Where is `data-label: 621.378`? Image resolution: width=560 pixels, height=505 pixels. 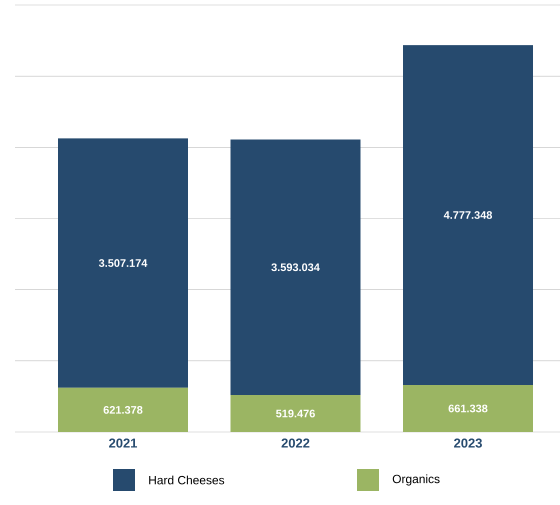
data-label: 621.378 is located at coordinates (123, 410).